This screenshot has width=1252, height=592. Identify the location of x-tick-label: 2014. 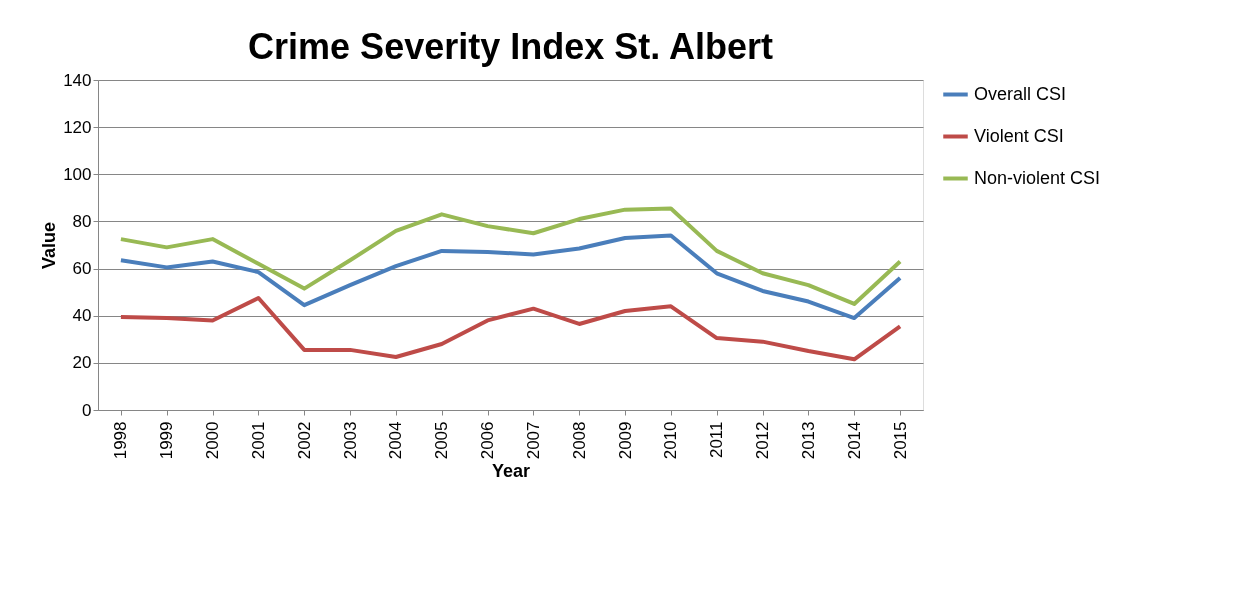
(854, 440).